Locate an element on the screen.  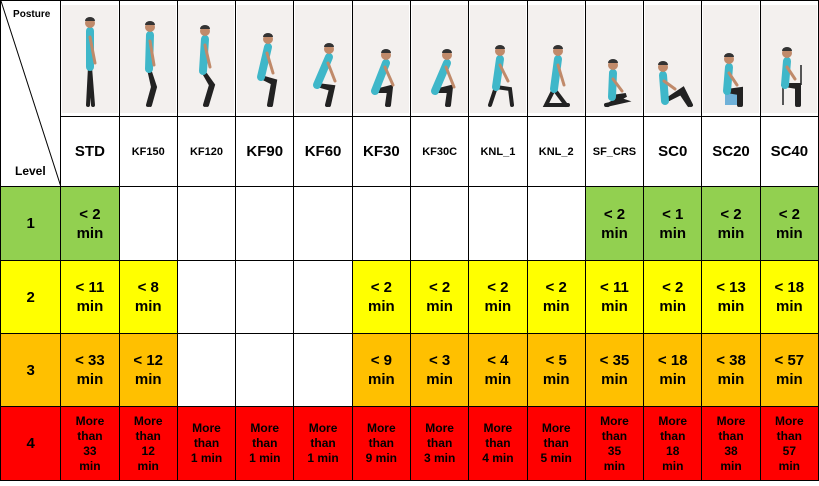
posture-photo-sc0 is located at coordinates (673, 58).